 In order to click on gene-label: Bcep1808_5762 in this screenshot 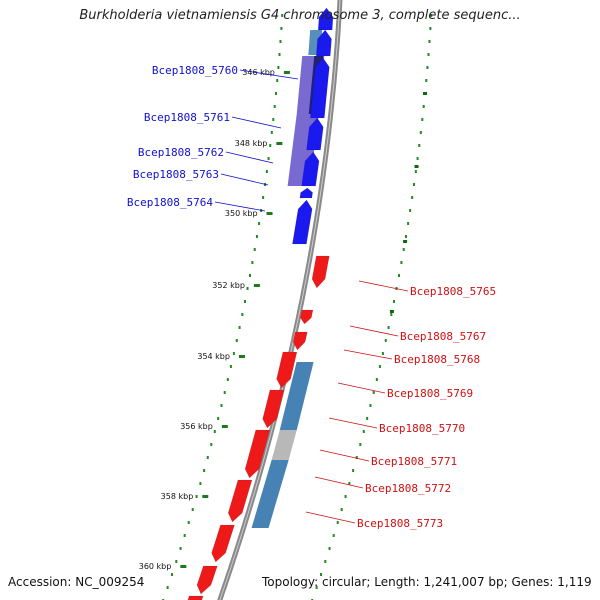, I will do `click(181, 152)`.